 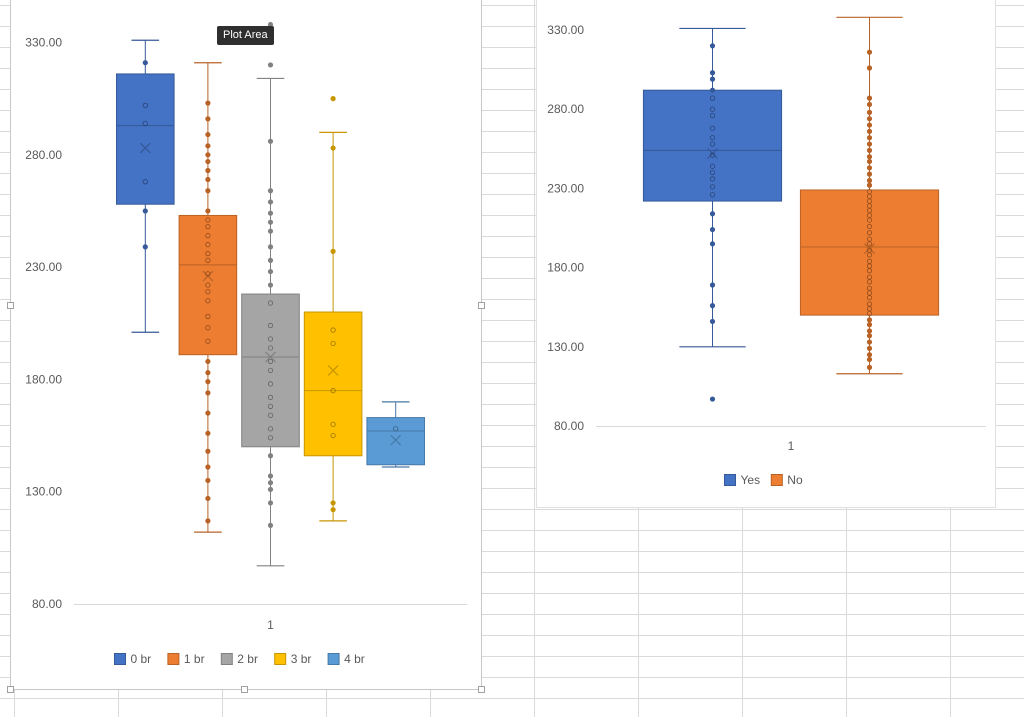 I want to click on box-4-br, so click(x=395, y=434).